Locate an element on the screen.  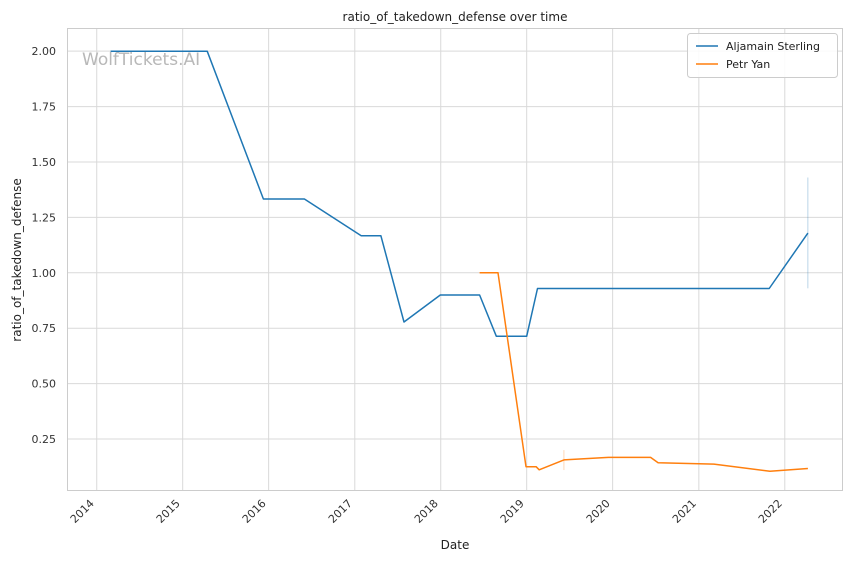
y-axis-title: ratio_of_takedown_defense is located at coordinates (17, 259).